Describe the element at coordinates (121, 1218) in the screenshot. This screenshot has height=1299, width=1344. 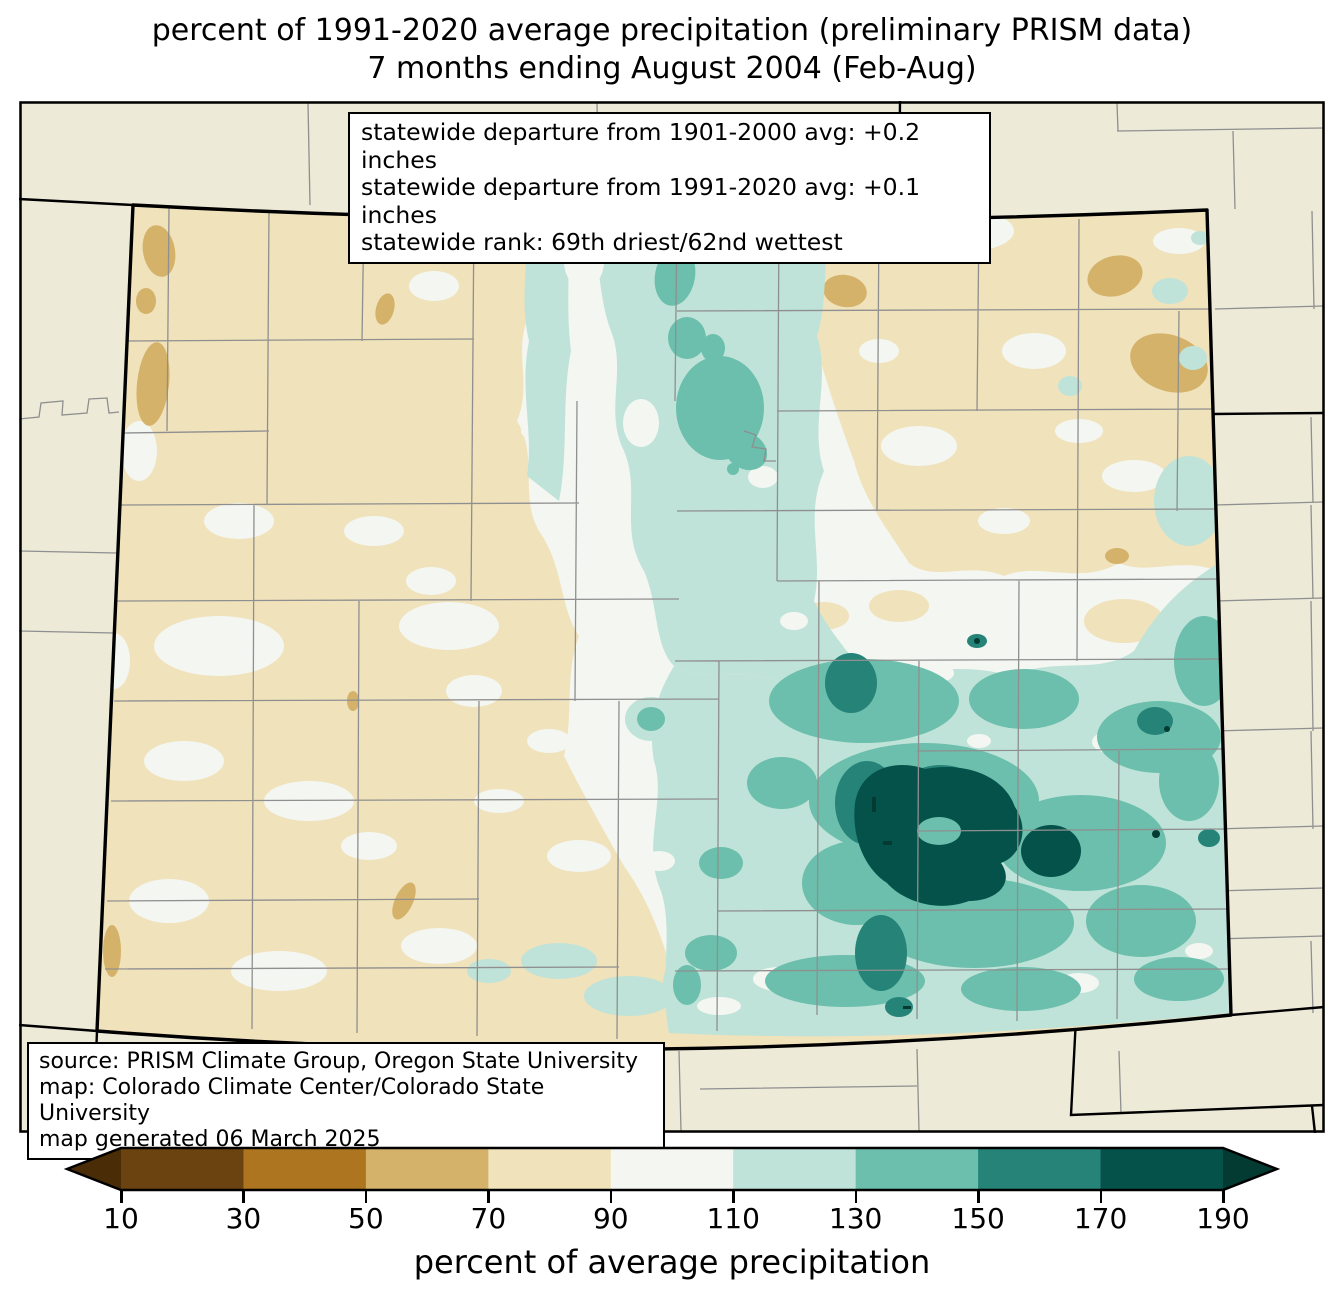
I see `colorbar-tick-label: 10` at that location.